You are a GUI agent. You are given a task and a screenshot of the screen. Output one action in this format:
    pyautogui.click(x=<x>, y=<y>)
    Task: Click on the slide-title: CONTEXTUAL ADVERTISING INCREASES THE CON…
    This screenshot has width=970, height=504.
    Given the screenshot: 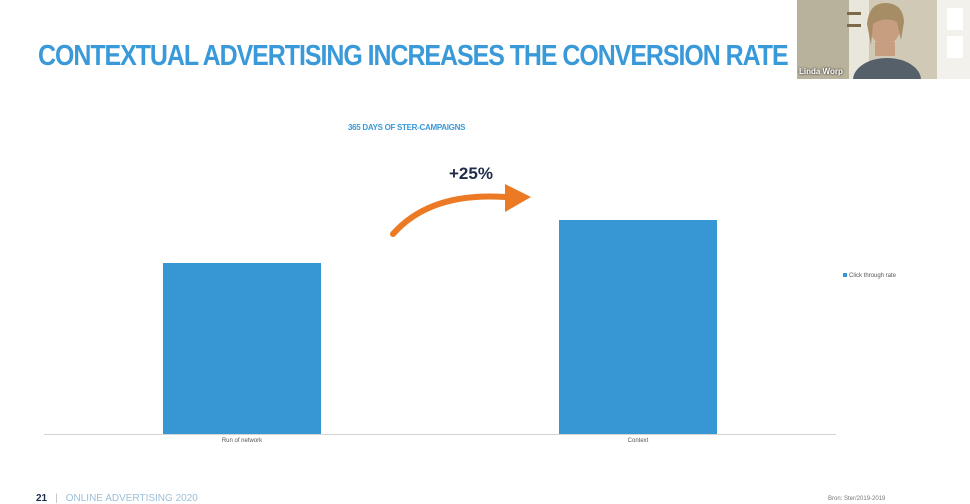 What is the action you would take?
    pyautogui.click(x=413, y=56)
    